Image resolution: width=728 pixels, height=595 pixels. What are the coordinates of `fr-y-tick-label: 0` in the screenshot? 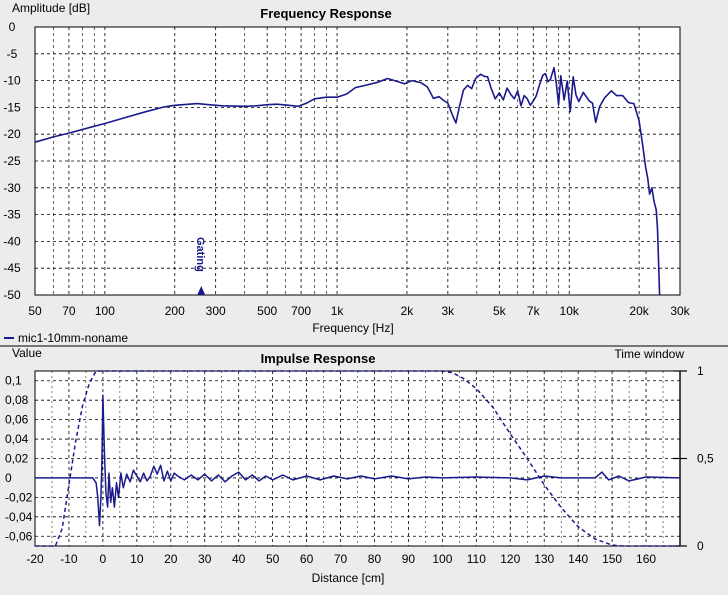 It's located at (12, 27).